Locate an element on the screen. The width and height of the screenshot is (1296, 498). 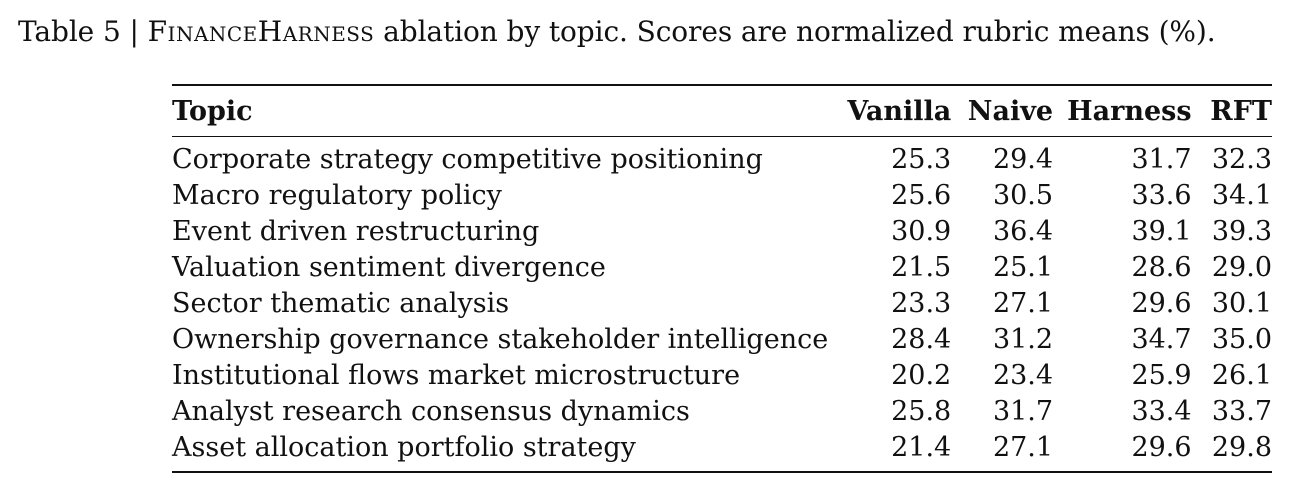
topic-cell: Event driven restructuring is located at coordinates (356, 231).